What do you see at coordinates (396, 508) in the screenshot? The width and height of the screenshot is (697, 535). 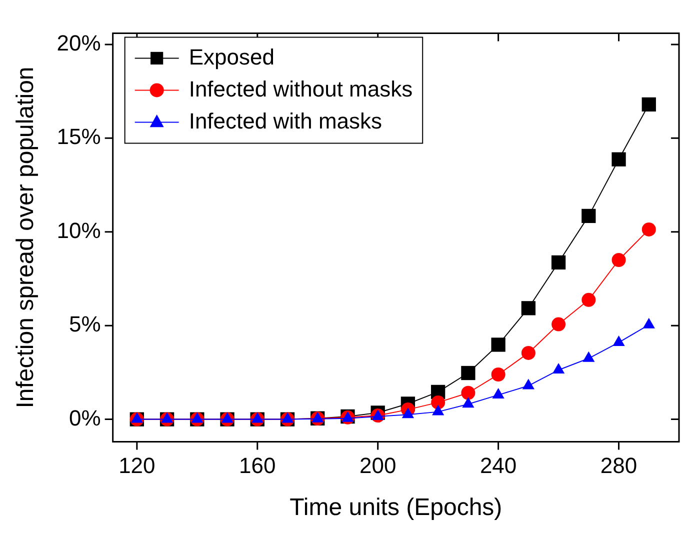 I see `x-axis-title: Time units (Epochs)` at bounding box center [396, 508].